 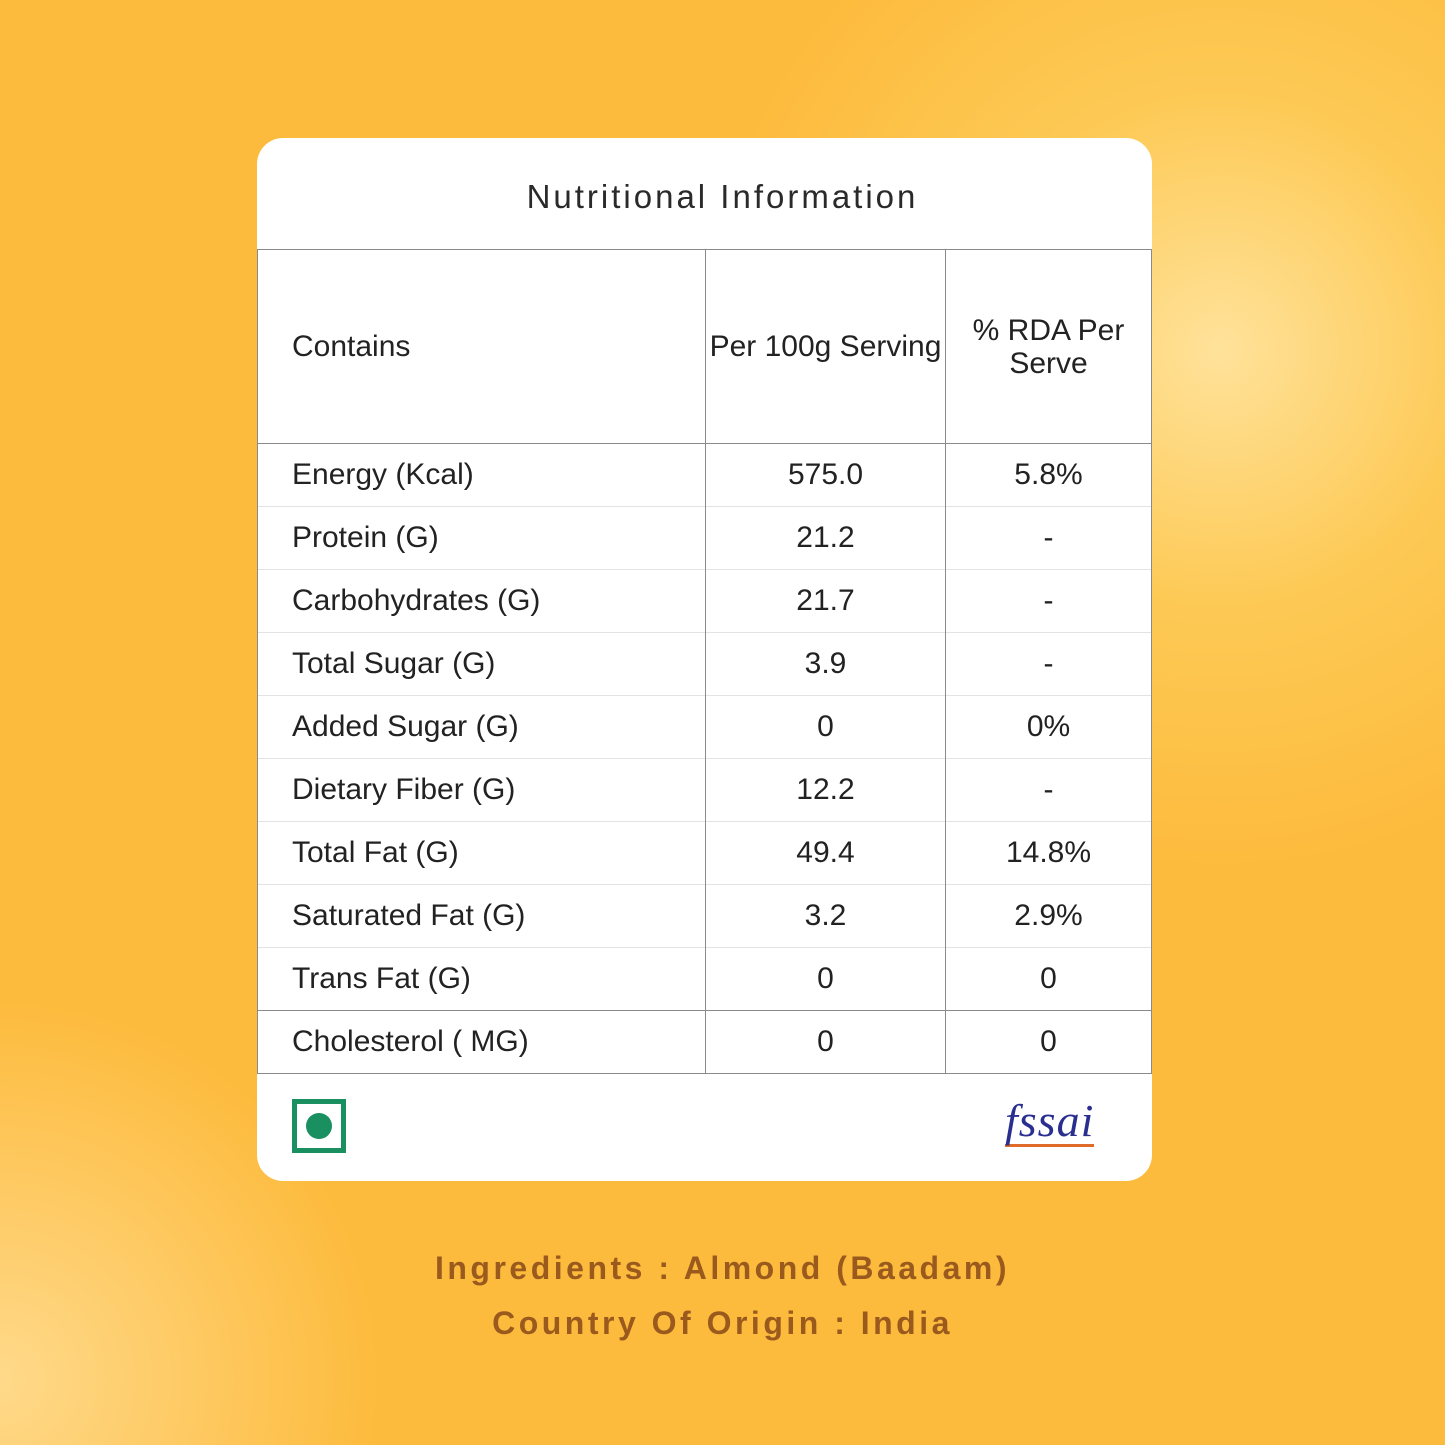 What do you see at coordinates (825, 916) in the screenshot?
I see `table-cell: 3.2` at bounding box center [825, 916].